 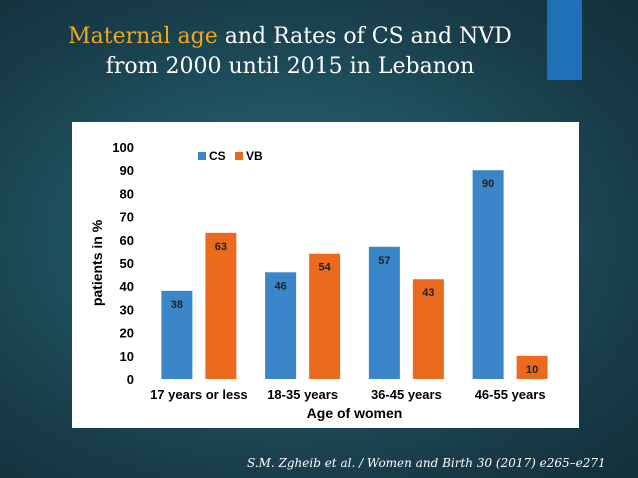 What do you see at coordinates (384, 261) in the screenshot?
I see `data-label: 57` at bounding box center [384, 261].